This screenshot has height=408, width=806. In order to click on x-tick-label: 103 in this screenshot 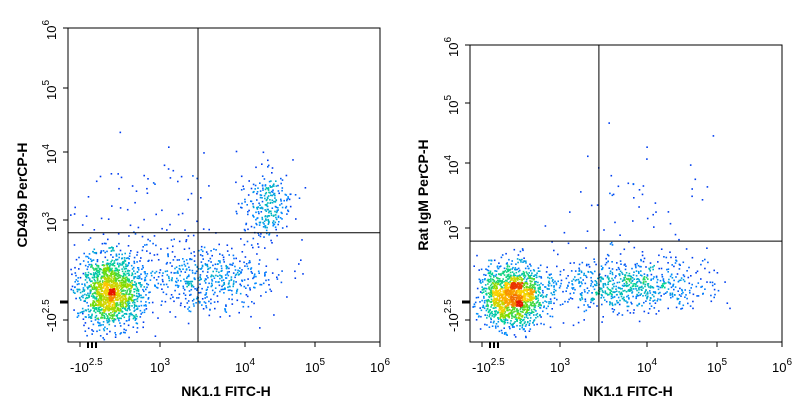, I will do `click(160, 366)`.